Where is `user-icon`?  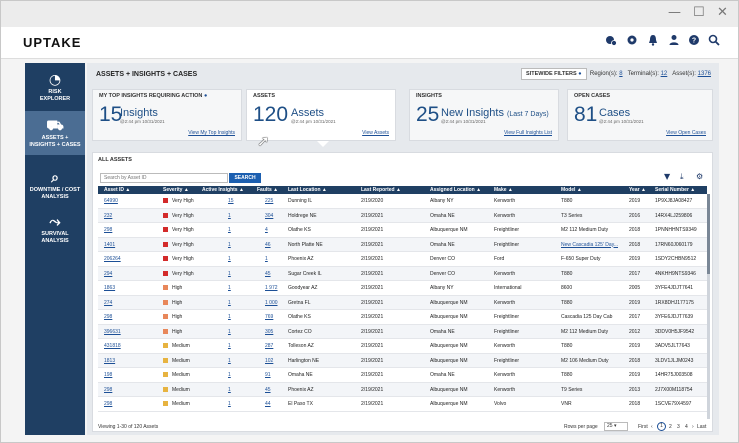 user-icon is located at coordinates (674, 41).